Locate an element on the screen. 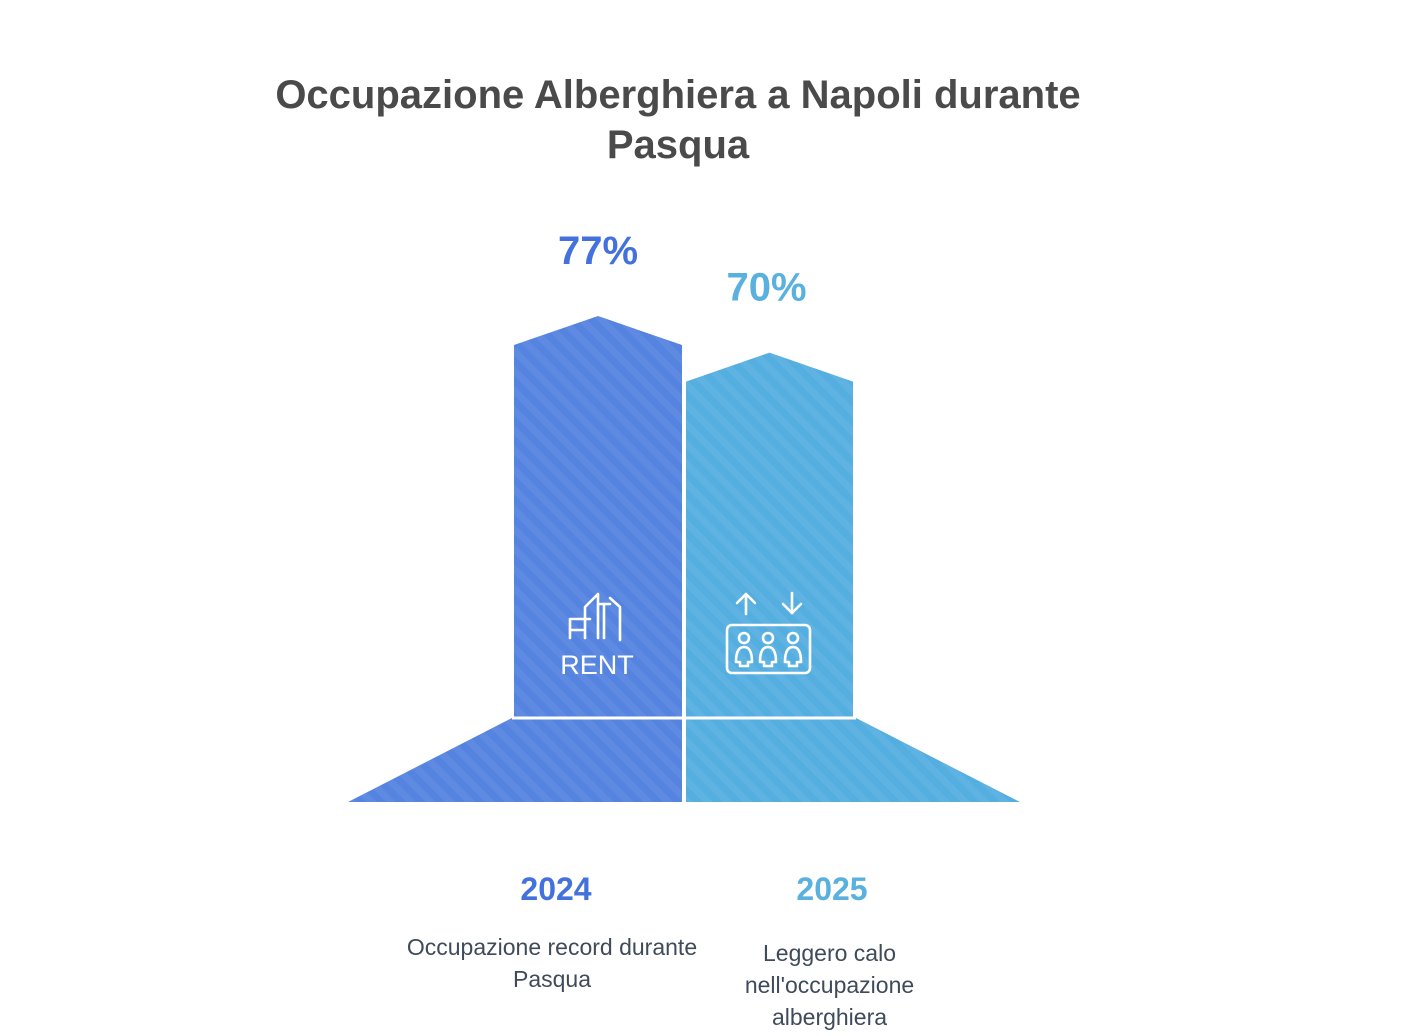 Image resolution: width=1402 pixels, height=1036 pixels. elevator-icon is located at coordinates (768, 633).